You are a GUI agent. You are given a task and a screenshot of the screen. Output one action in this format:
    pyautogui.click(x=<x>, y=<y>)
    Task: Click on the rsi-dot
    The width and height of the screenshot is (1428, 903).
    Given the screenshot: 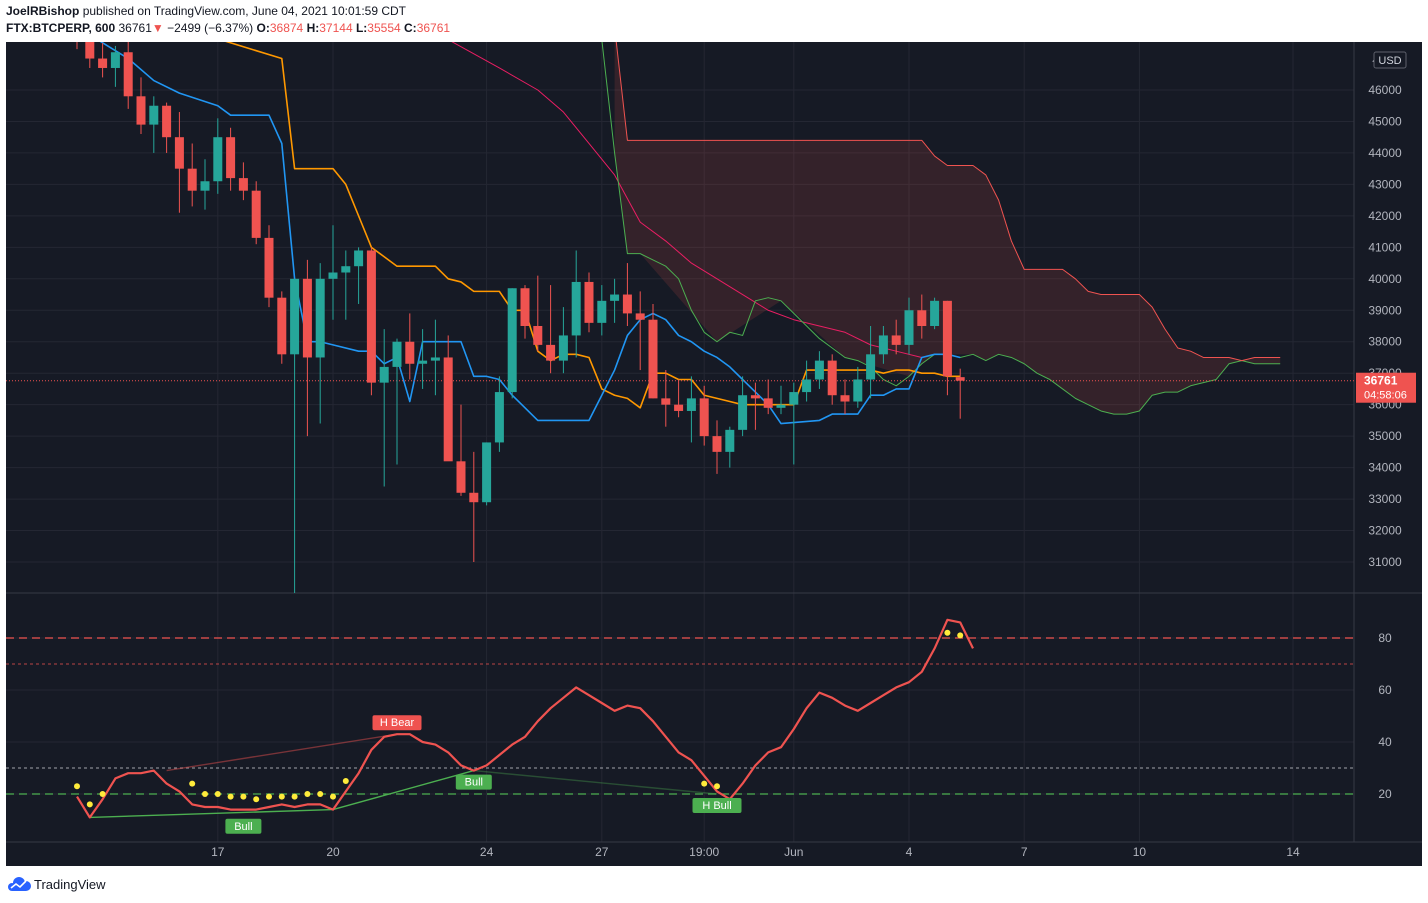 What is the action you would take?
    pyautogui.click(x=947, y=632)
    